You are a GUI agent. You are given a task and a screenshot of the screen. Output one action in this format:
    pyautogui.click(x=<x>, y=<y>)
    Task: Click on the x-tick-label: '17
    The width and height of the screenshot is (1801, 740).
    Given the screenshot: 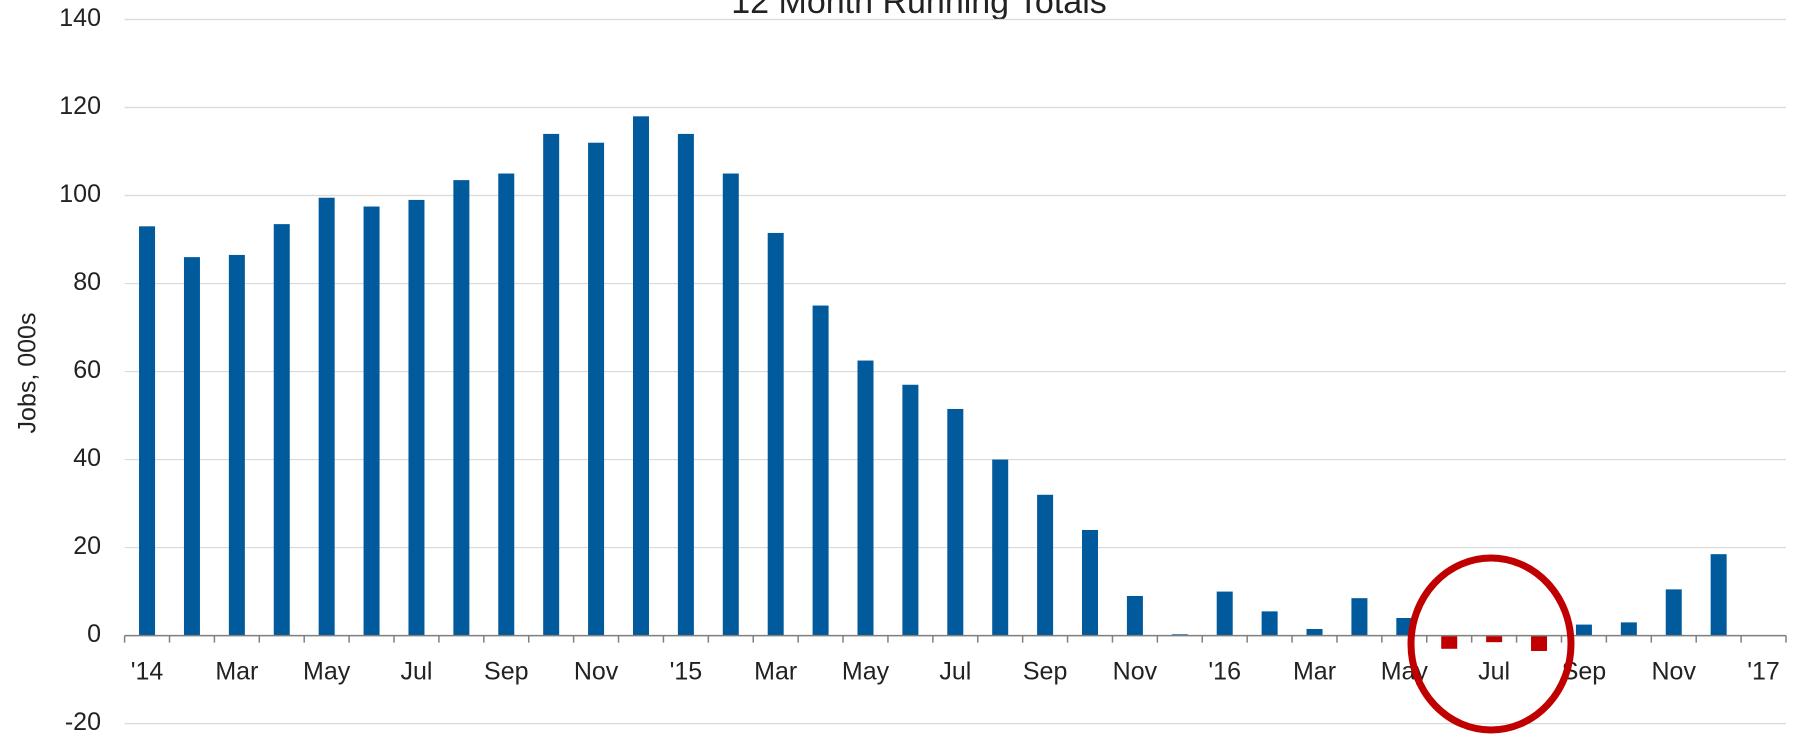 What is the action you would take?
    pyautogui.click(x=1763, y=672)
    